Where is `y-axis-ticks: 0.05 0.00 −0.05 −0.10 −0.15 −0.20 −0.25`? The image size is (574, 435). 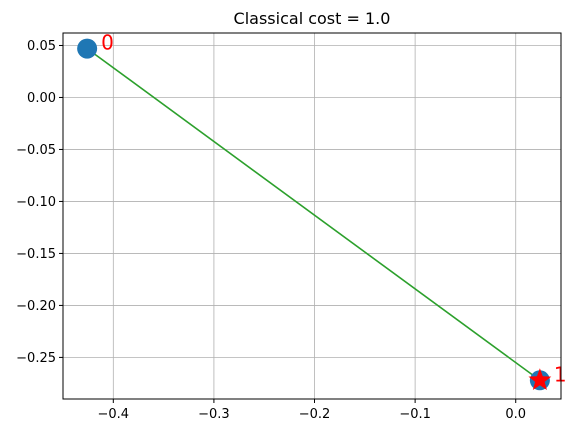 y-axis-ticks: 0.05 0.00 −0.05 −0.10 −0.15 −0.20 −0.25 is located at coordinates (39, 202).